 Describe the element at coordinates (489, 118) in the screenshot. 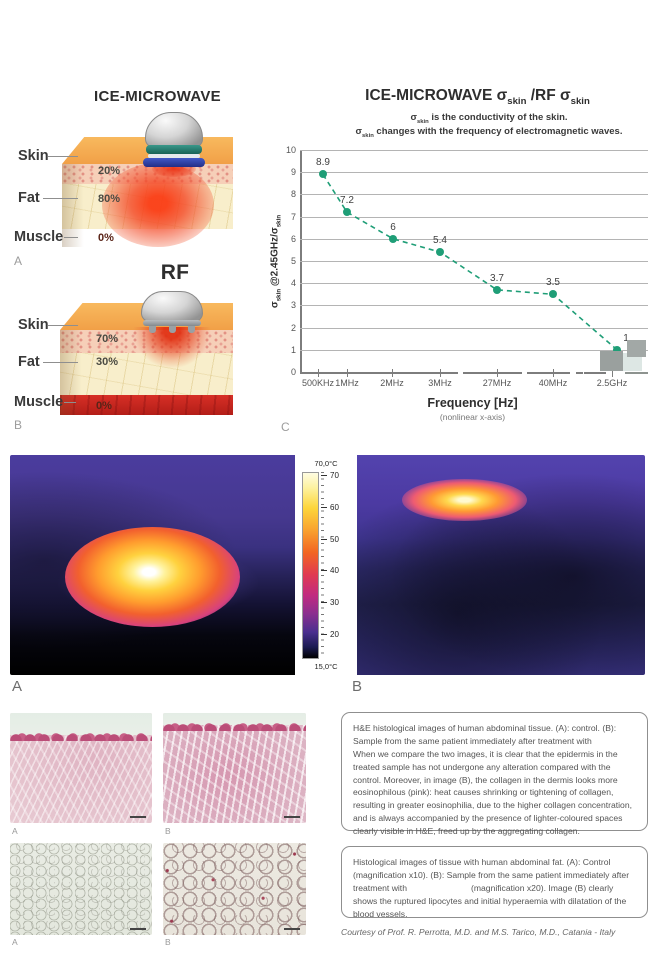

I see `chart-subtitle-1: σskin is the conductivity of the skin.` at that location.